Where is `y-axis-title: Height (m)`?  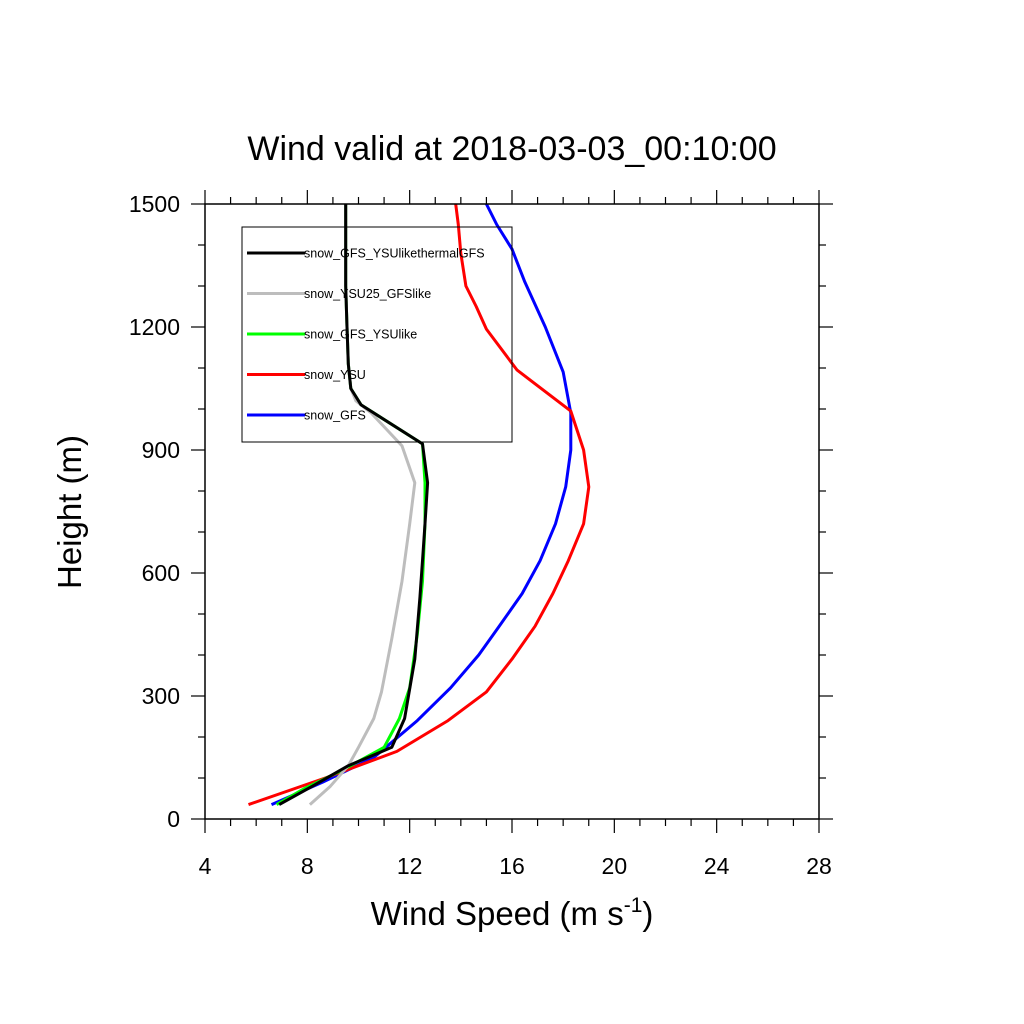 y-axis-title: Height (m) is located at coordinates (69, 512).